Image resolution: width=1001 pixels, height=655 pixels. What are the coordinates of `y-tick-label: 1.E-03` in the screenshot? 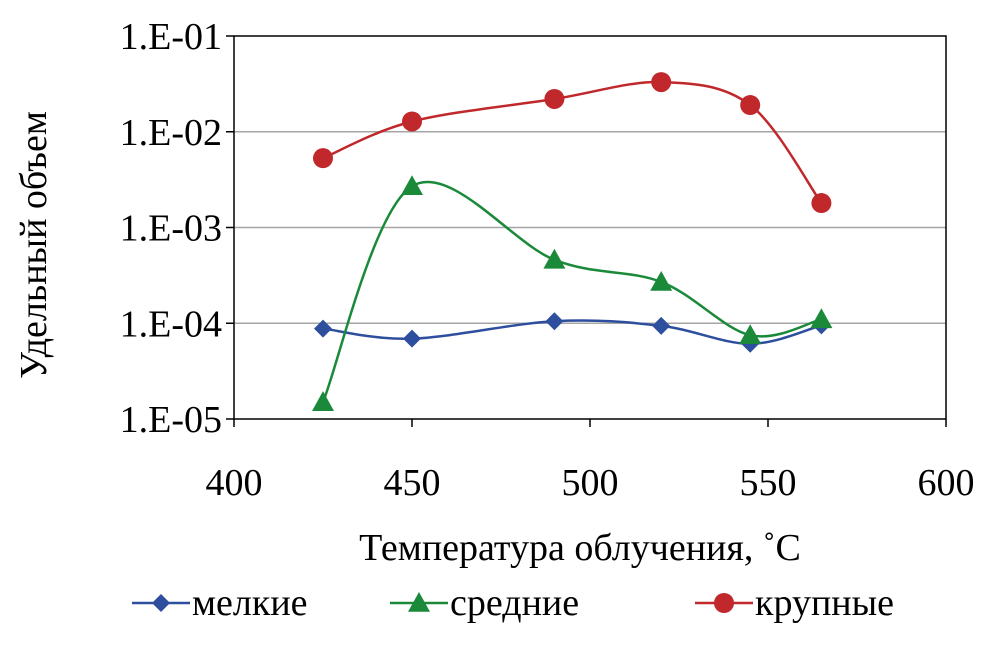 It's located at (171, 229).